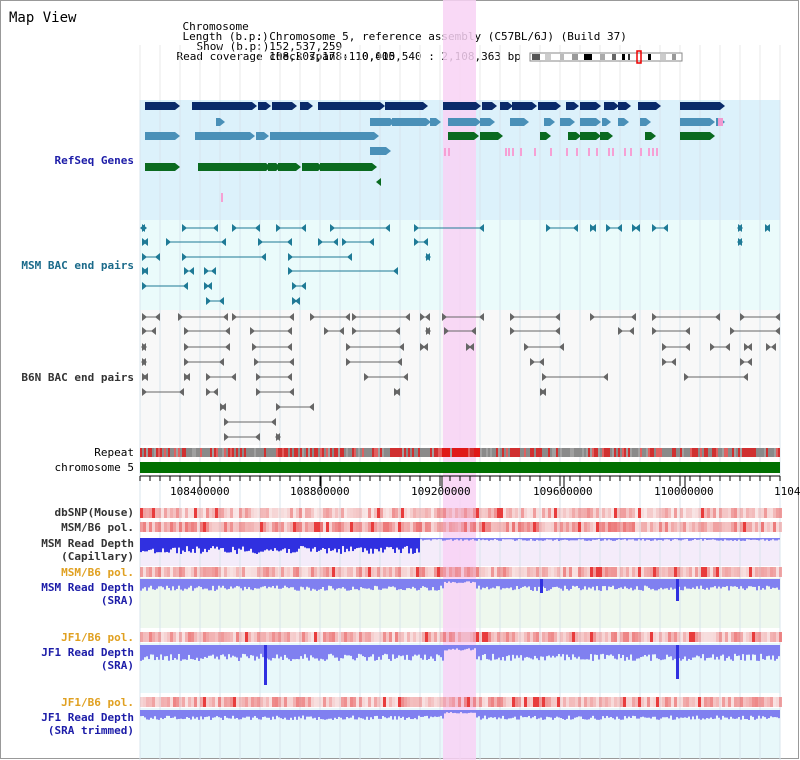 This screenshot has width=800, height=760. What do you see at coordinates (77, 377) in the screenshot?
I see `label-b6n-bac: B6N BAC end pairs` at bounding box center [77, 377].